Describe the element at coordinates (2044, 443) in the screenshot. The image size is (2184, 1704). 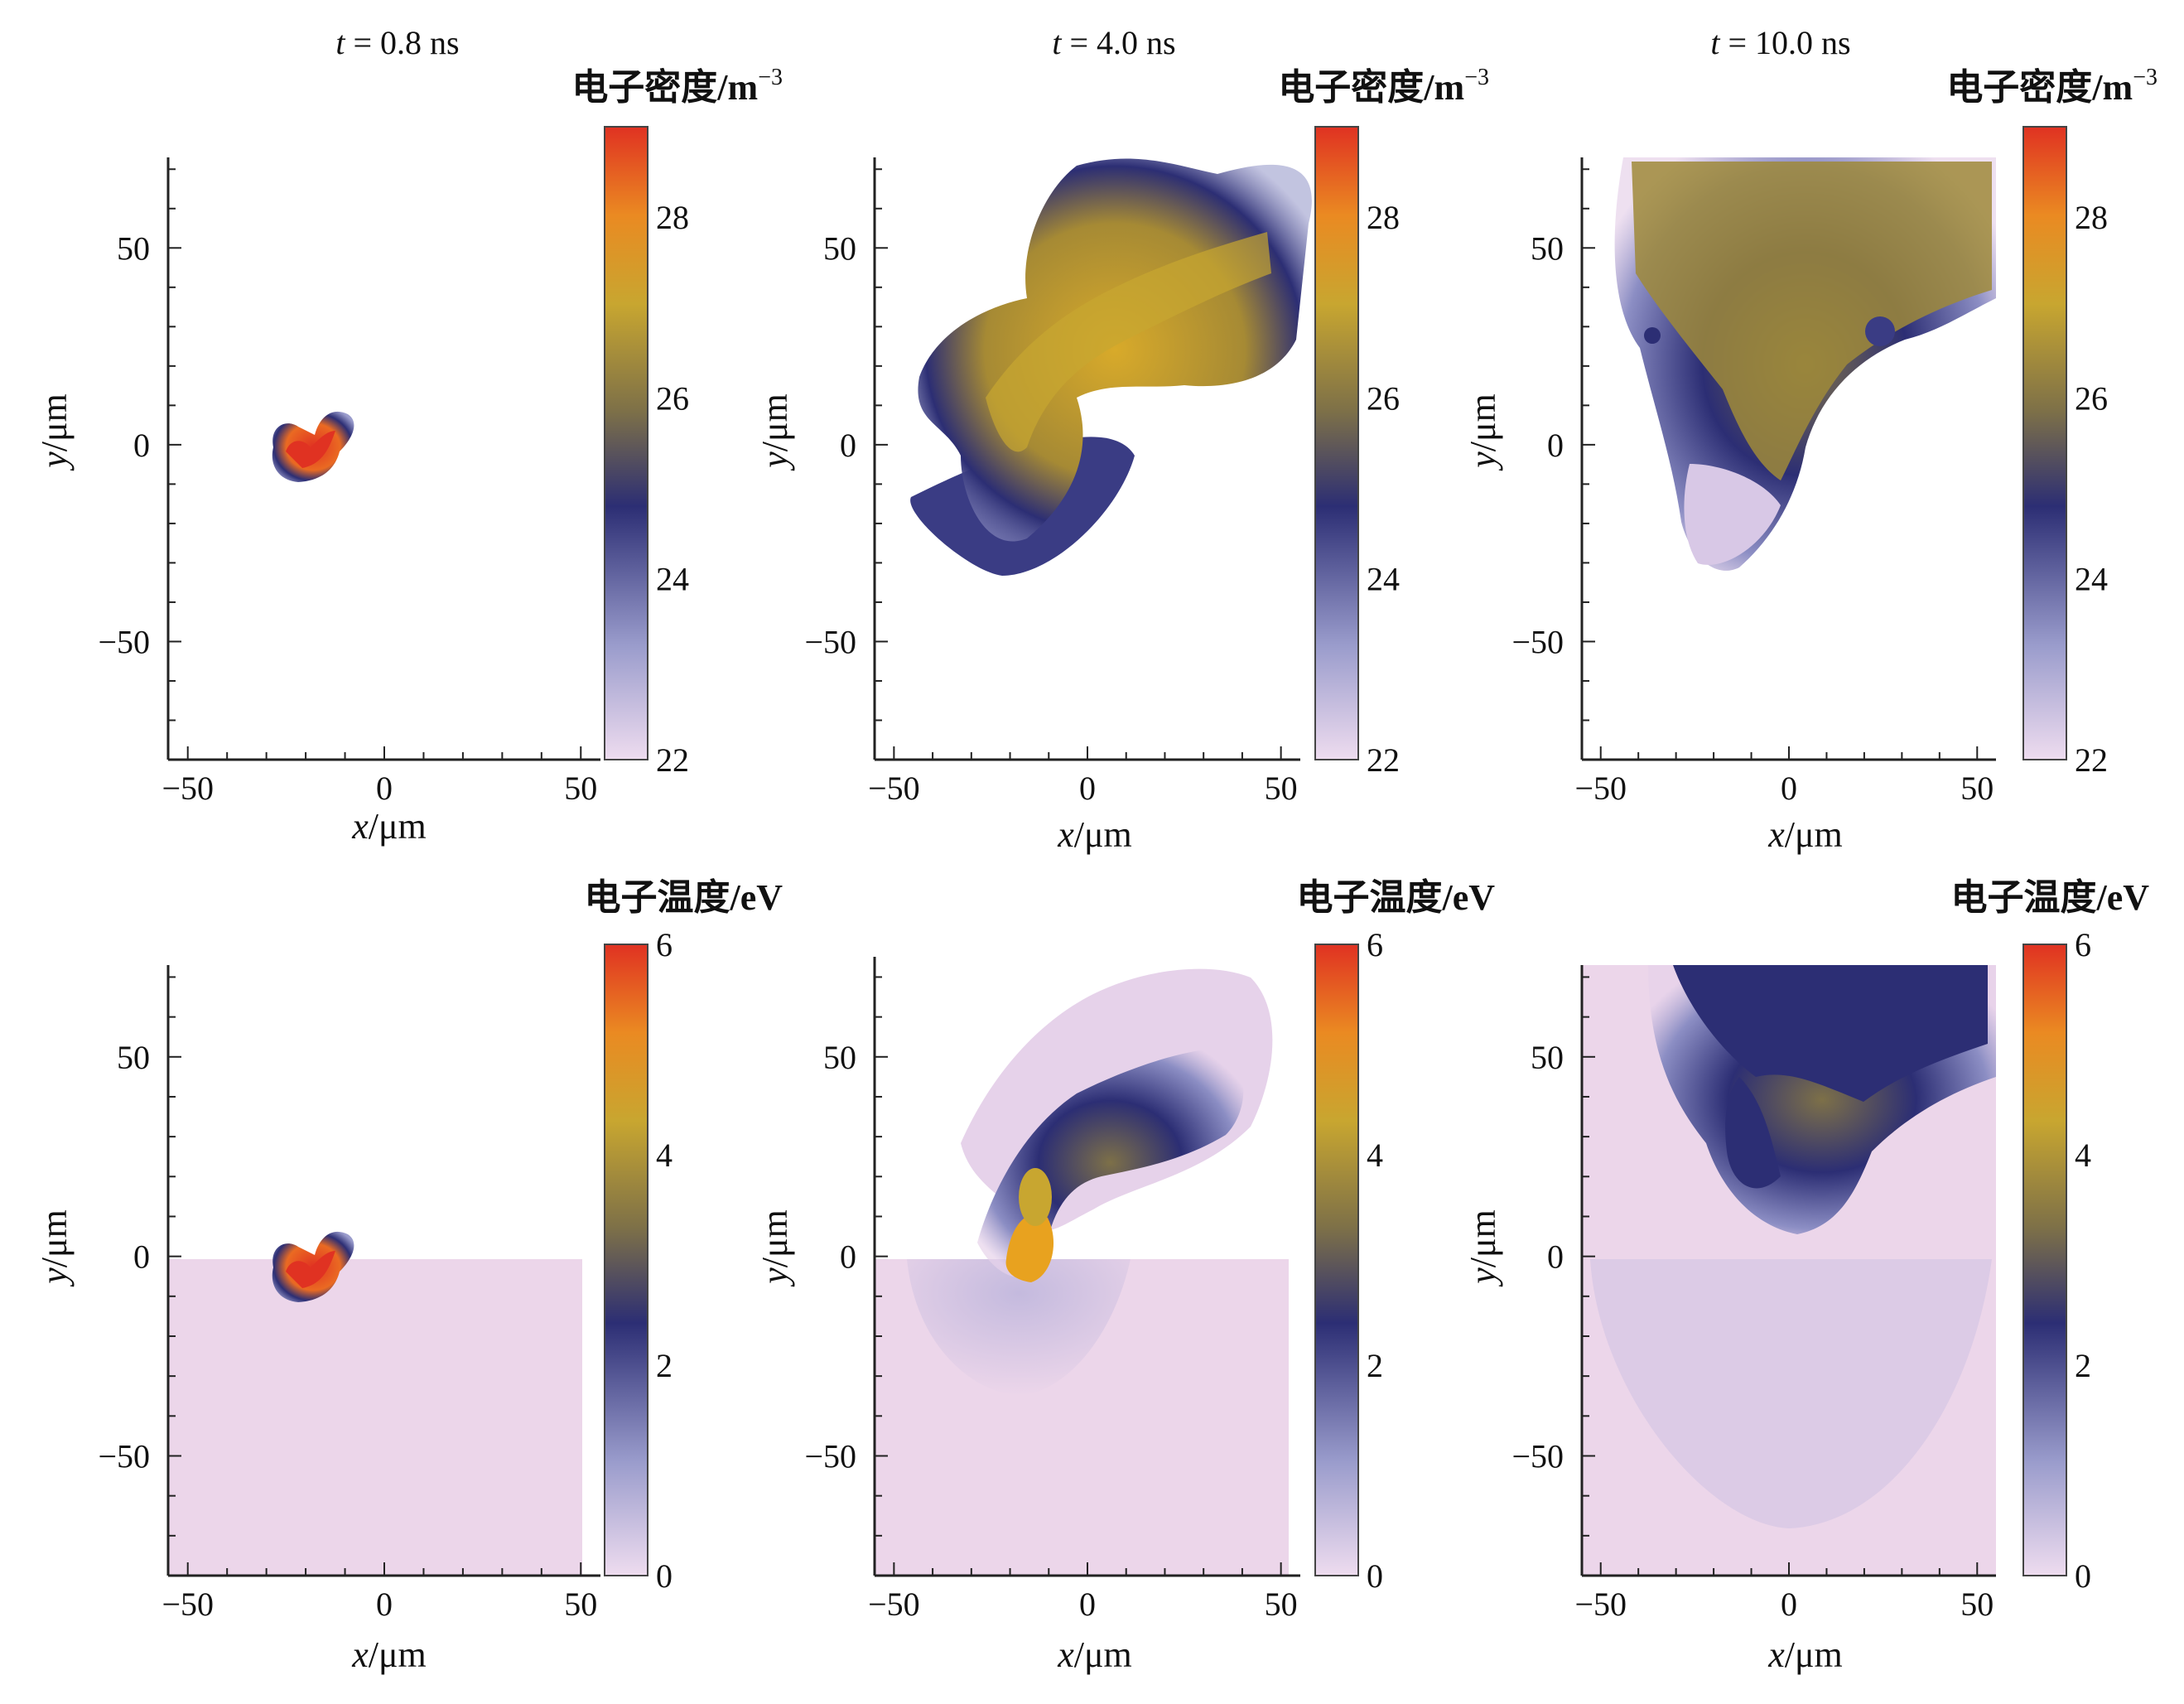
I see `colorbar-density-t10` at that location.